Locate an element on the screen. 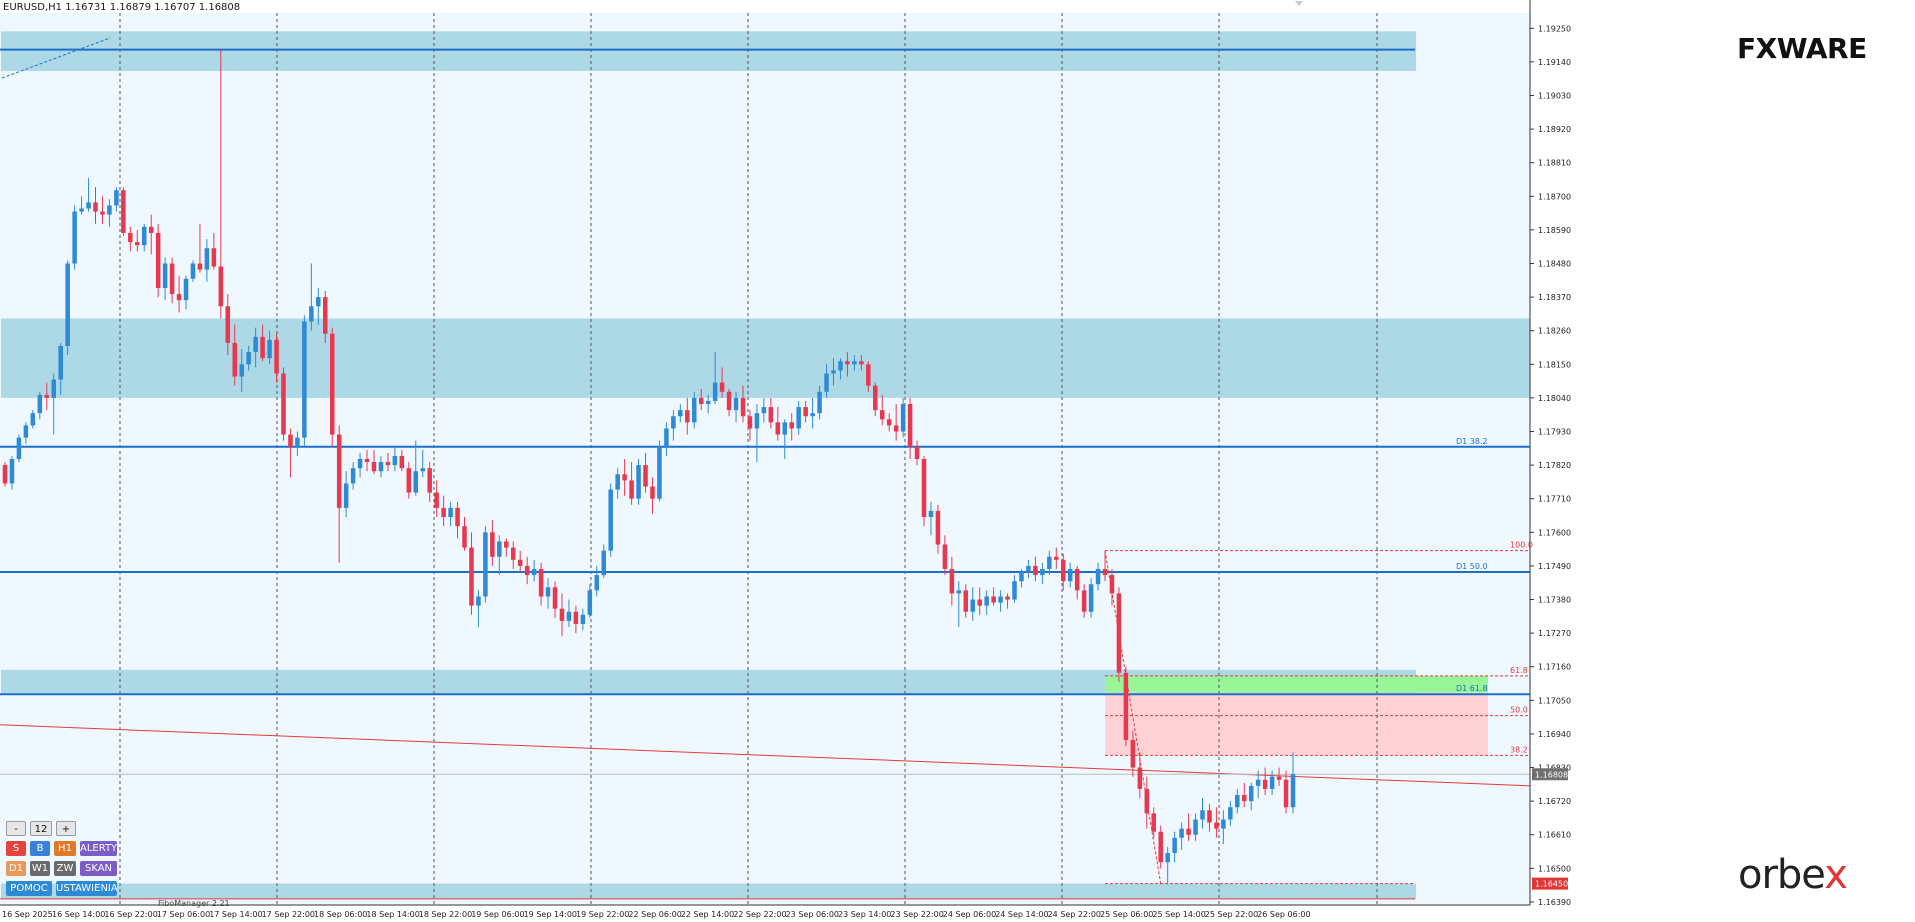 The width and height of the screenshot is (1915, 922). time-tick-label: 17 Sep 22:00 is located at coordinates (288, 914).